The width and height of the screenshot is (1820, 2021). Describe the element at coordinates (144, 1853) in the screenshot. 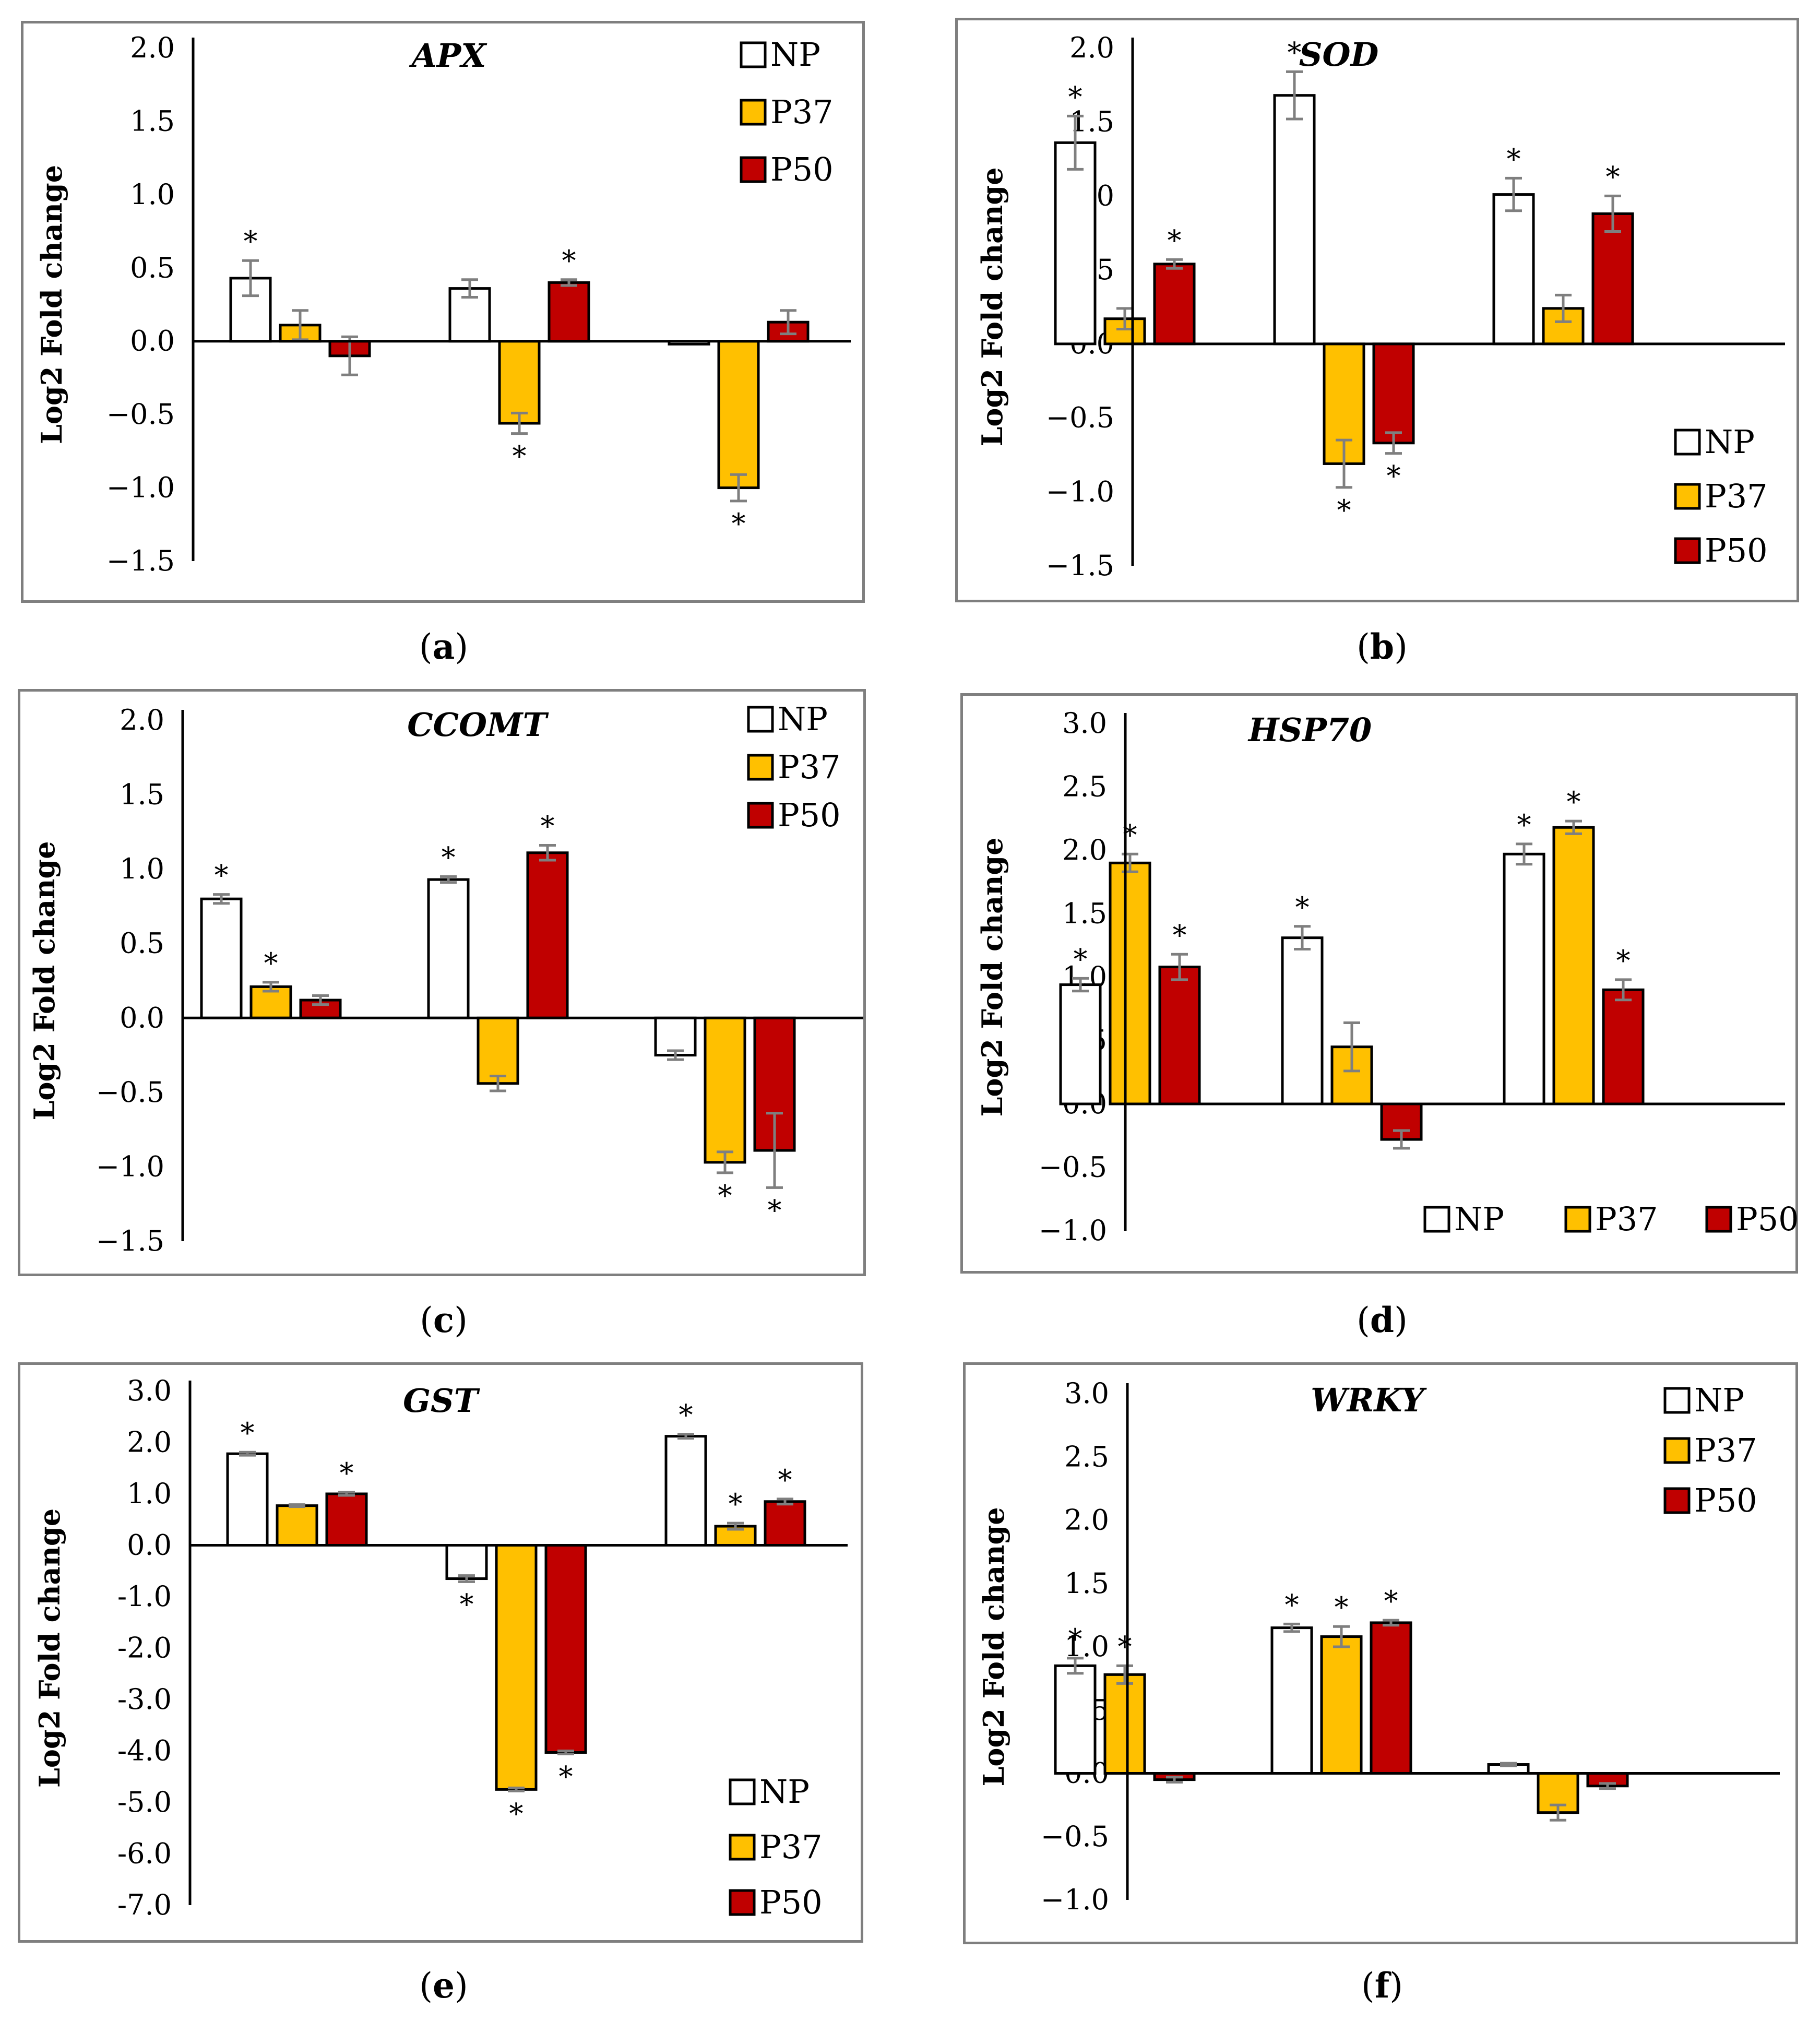

I see `y-tick-label: -6.0` at that location.